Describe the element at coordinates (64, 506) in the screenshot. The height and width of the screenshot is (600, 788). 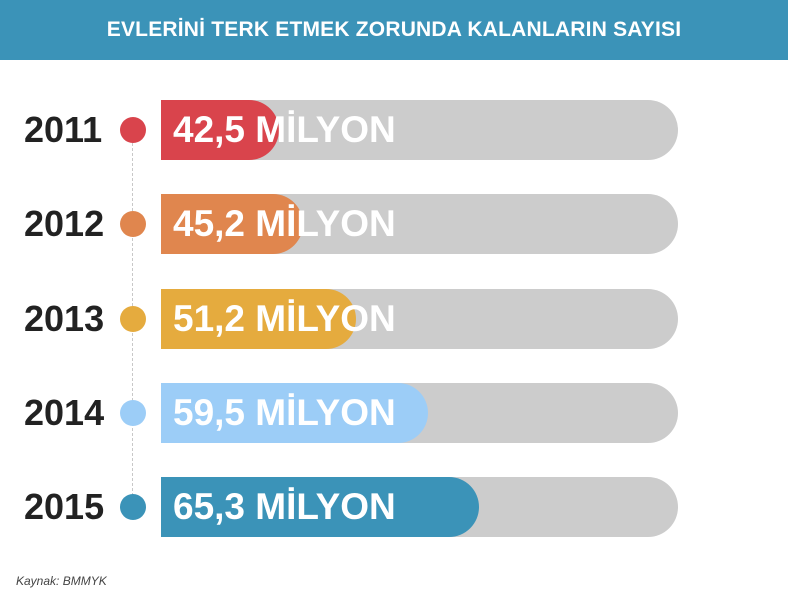
I see `year-label: 2015` at that location.